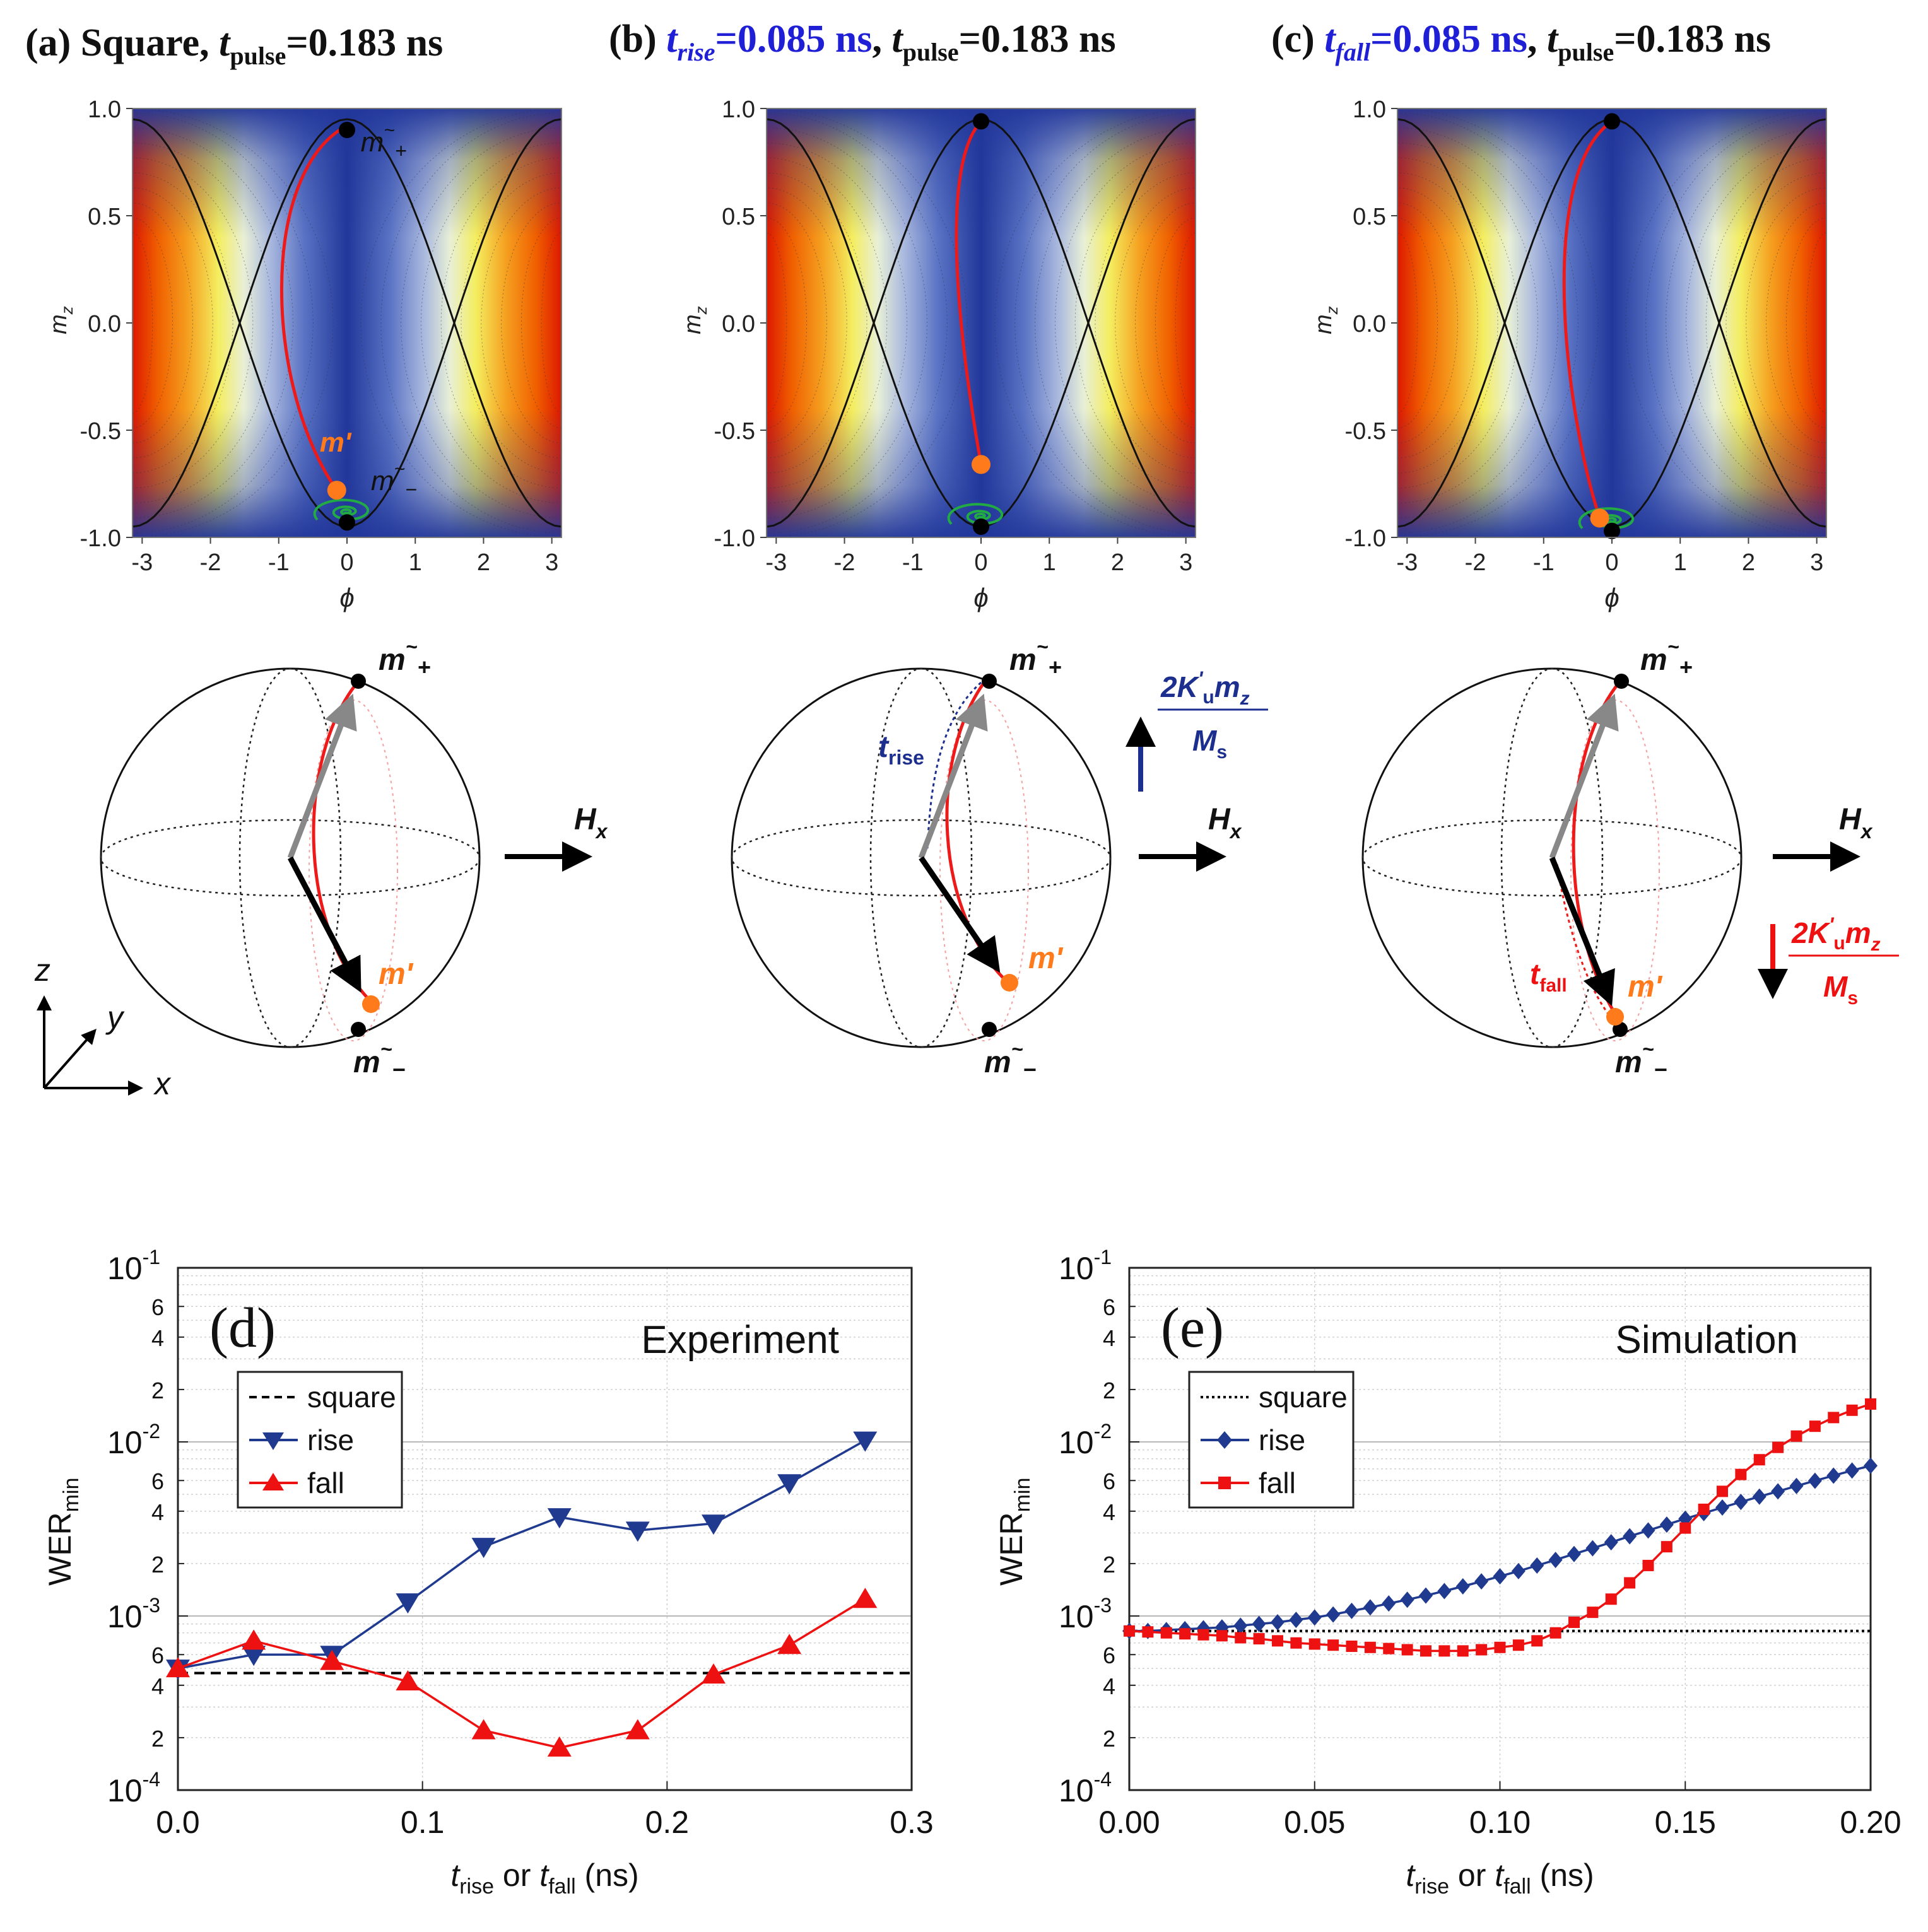 The height and width of the screenshot is (1932, 1928). I want to click on y-major-label: 10-4, so click(1085, 1788).